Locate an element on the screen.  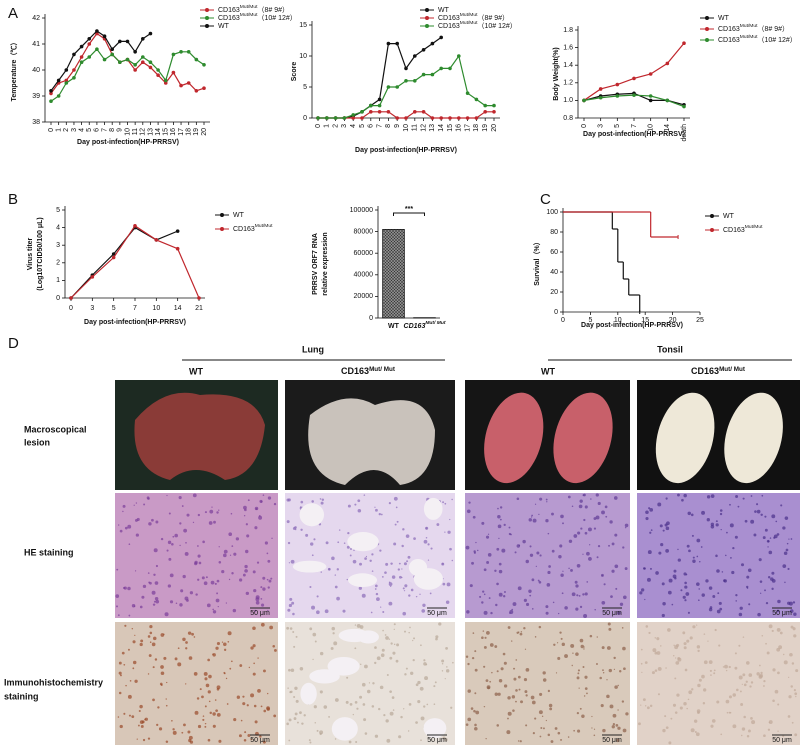
column-label: WT is located at coordinates (196, 371).